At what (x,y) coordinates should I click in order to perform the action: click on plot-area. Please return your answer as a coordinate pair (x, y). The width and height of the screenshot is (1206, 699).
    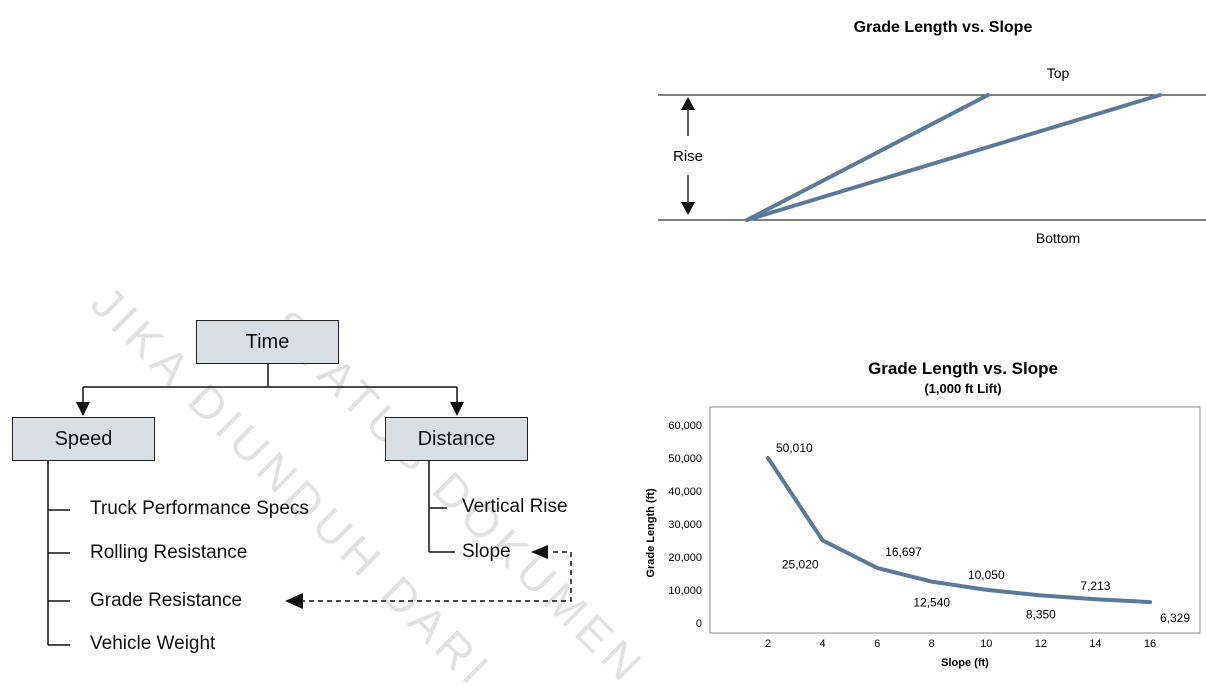
    Looking at the image, I should click on (955, 520).